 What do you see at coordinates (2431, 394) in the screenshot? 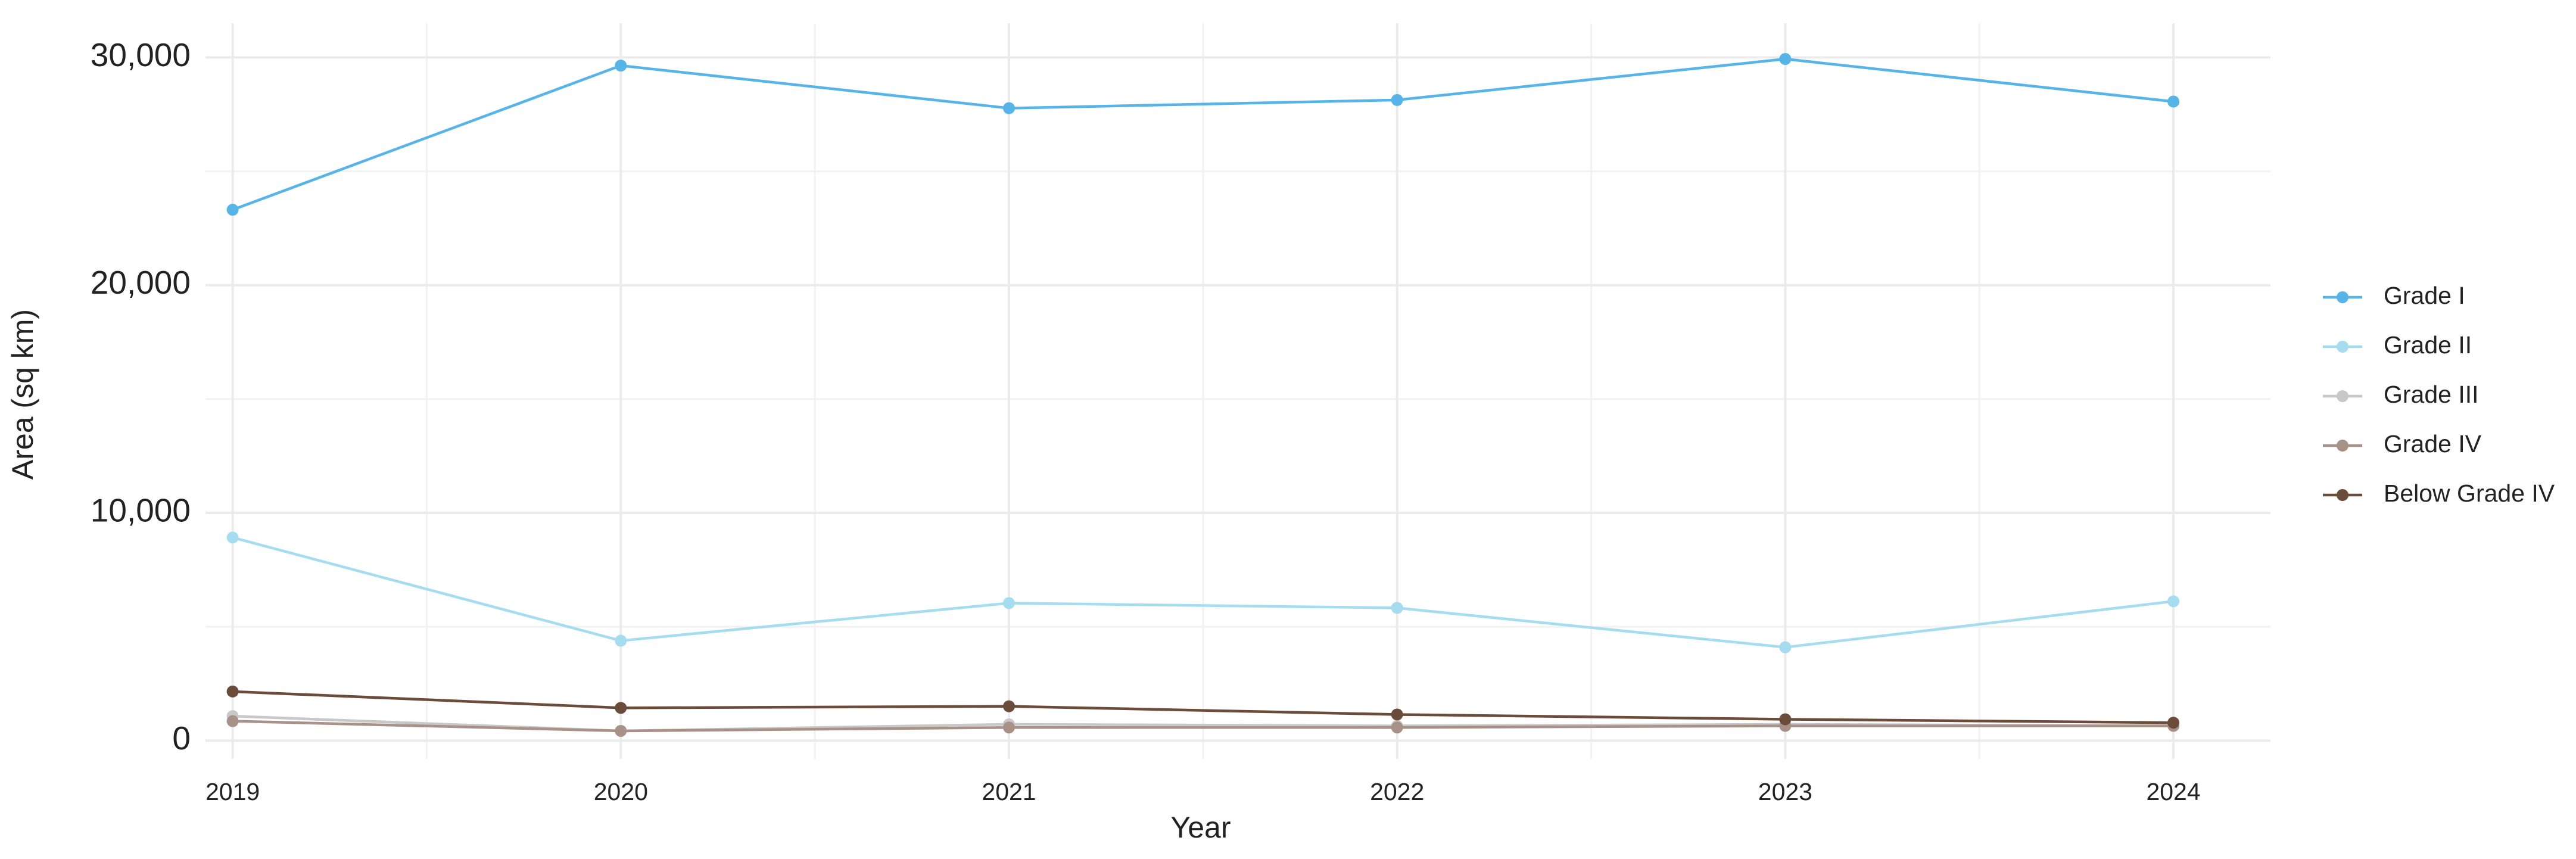
I see `legend-label: Grade III` at bounding box center [2431, 394].